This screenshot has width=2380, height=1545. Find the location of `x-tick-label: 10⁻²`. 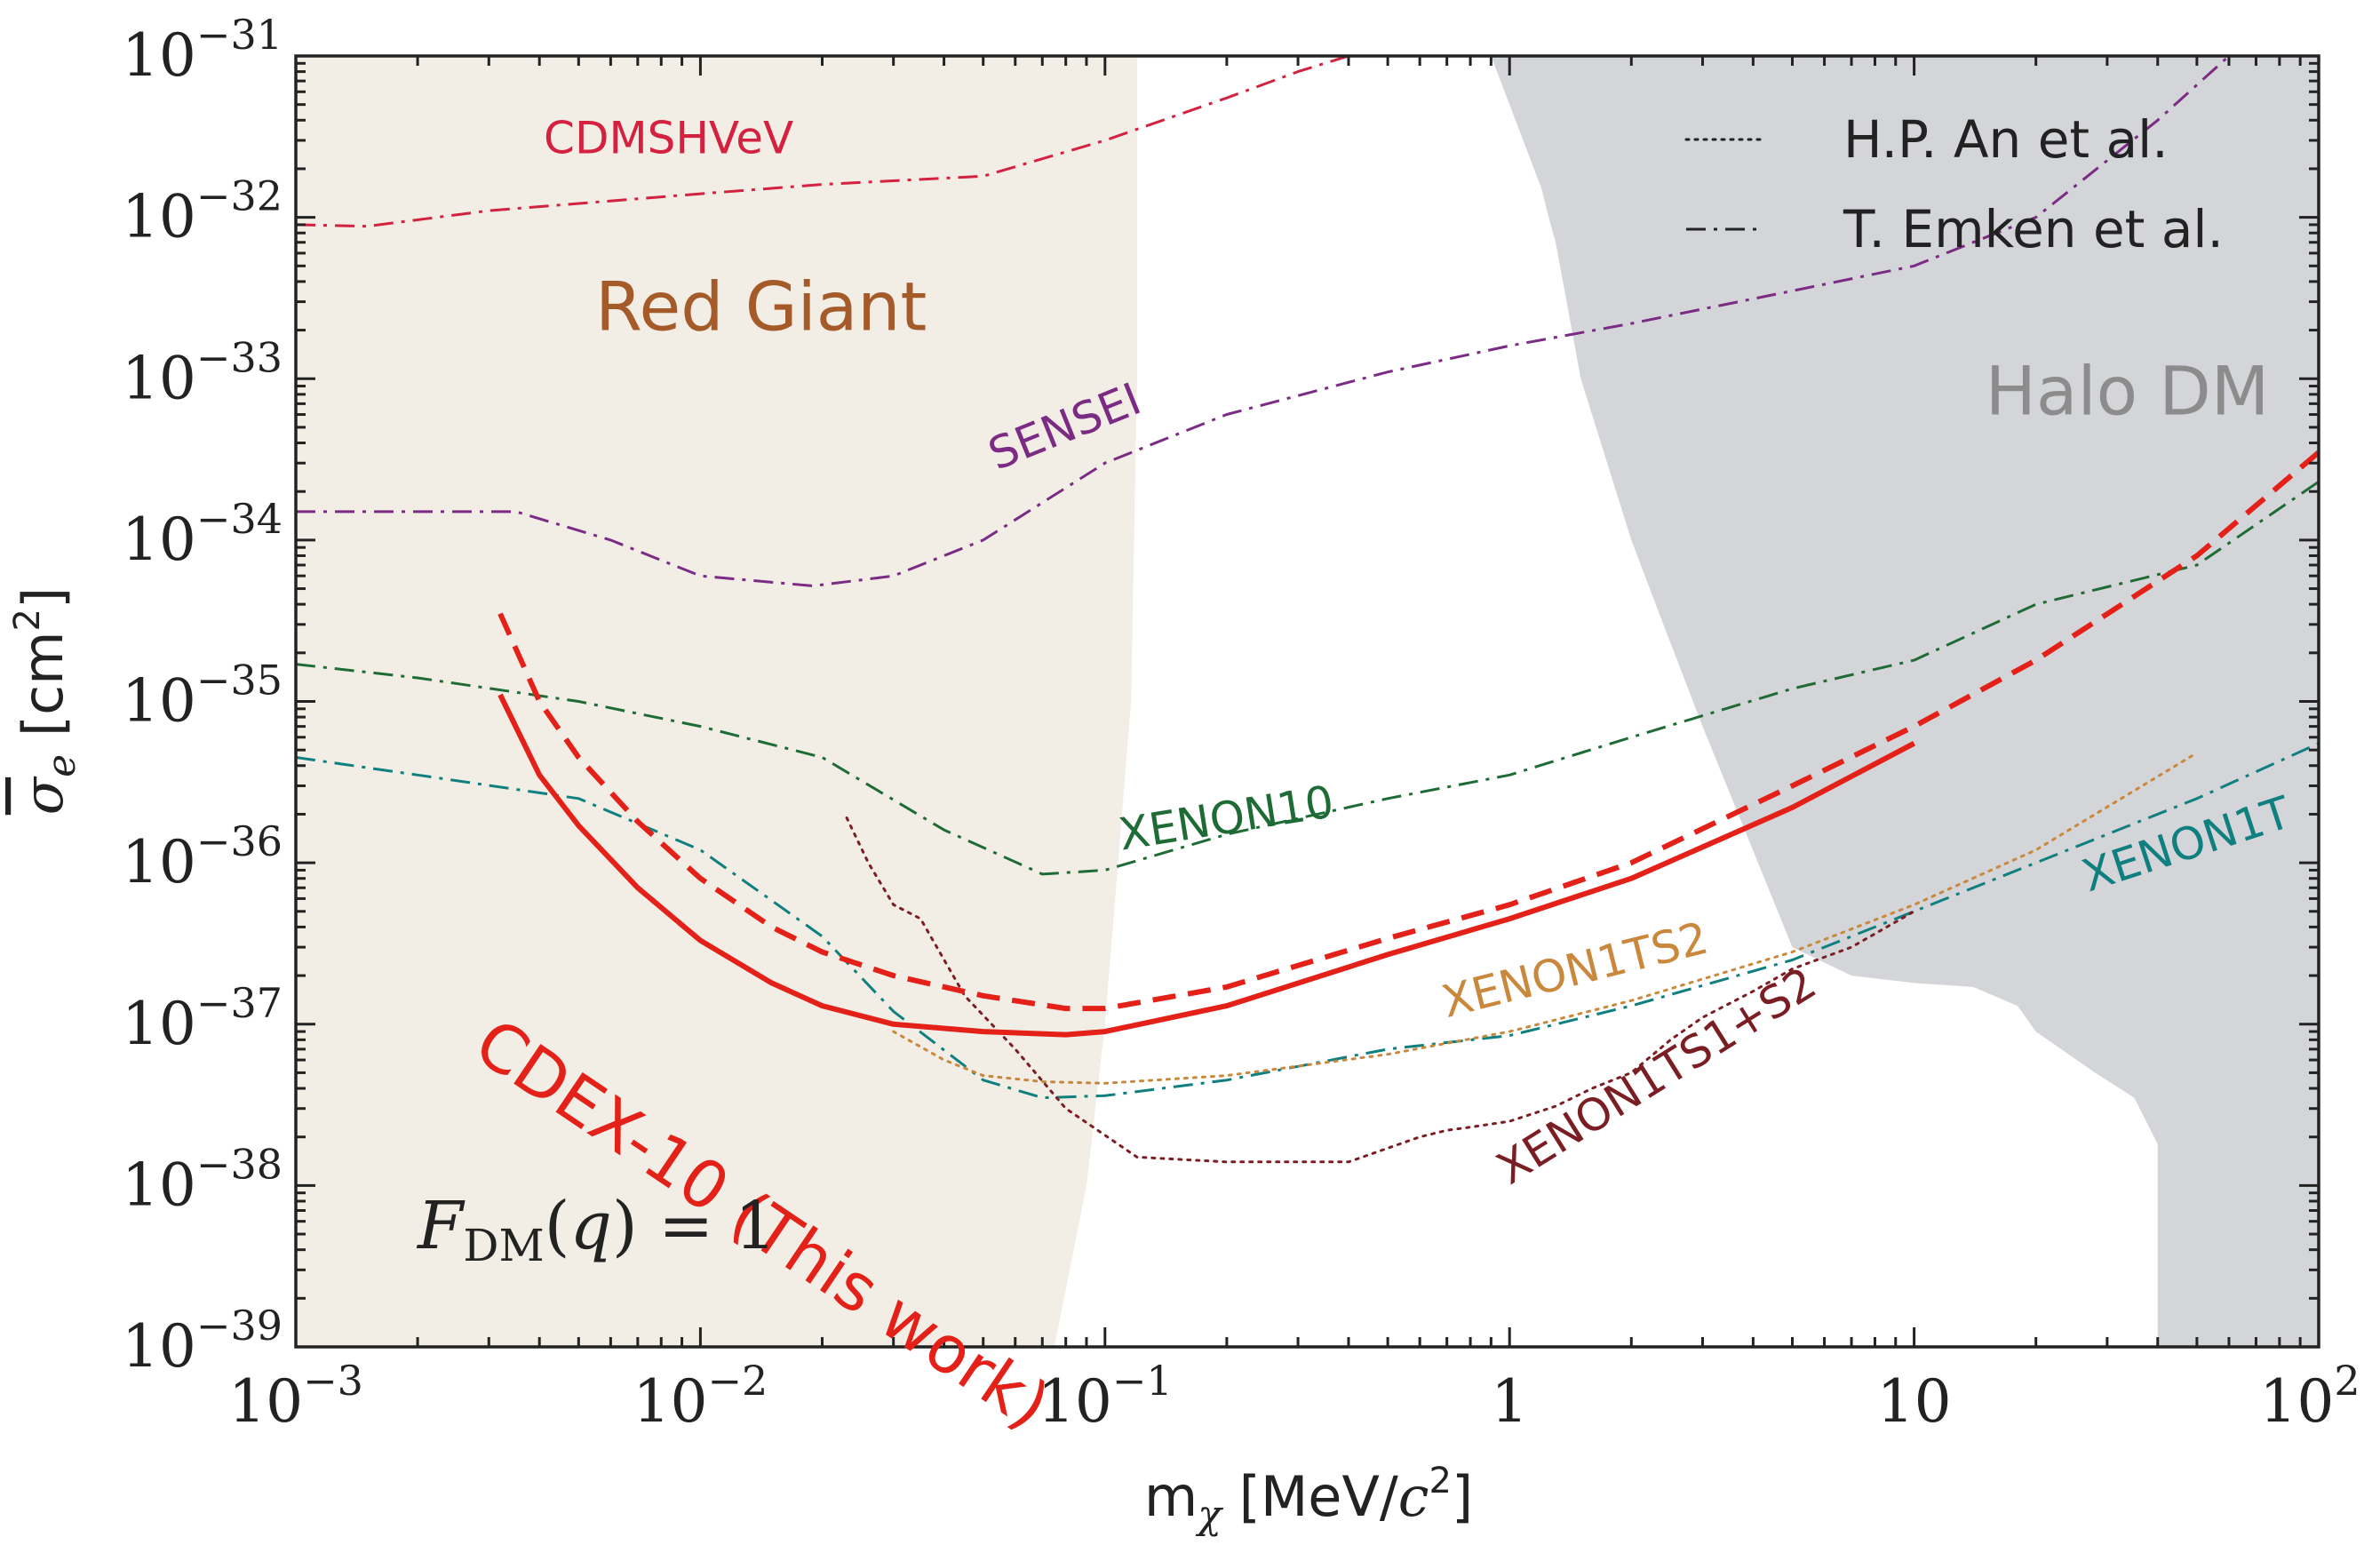

x-tick-label: 10⁻² is located at coordinates (700, 1396).